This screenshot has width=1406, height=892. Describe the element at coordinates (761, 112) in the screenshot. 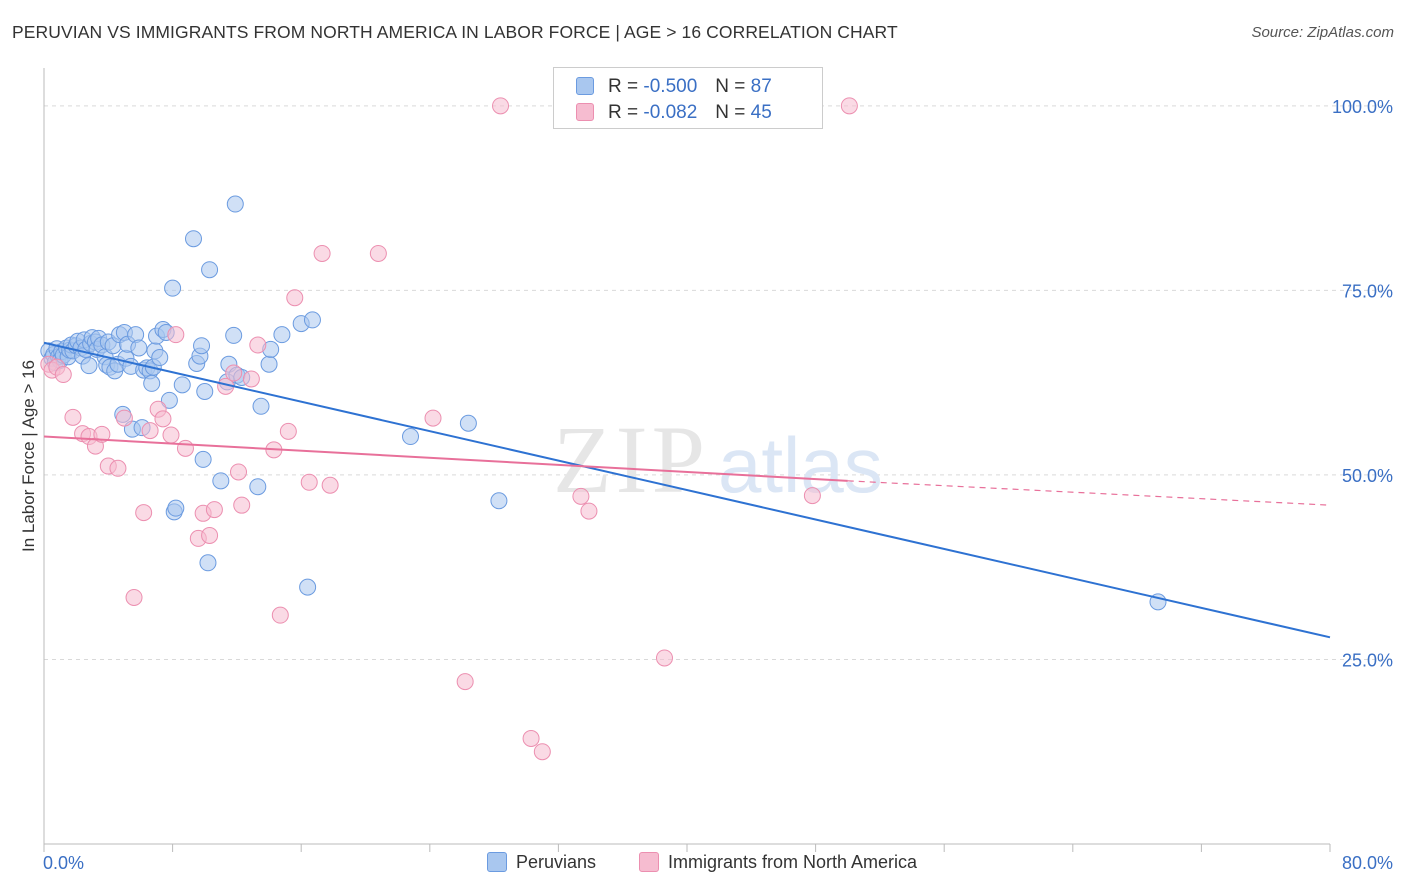

I see `n-value-immigrants: 45` at that location.